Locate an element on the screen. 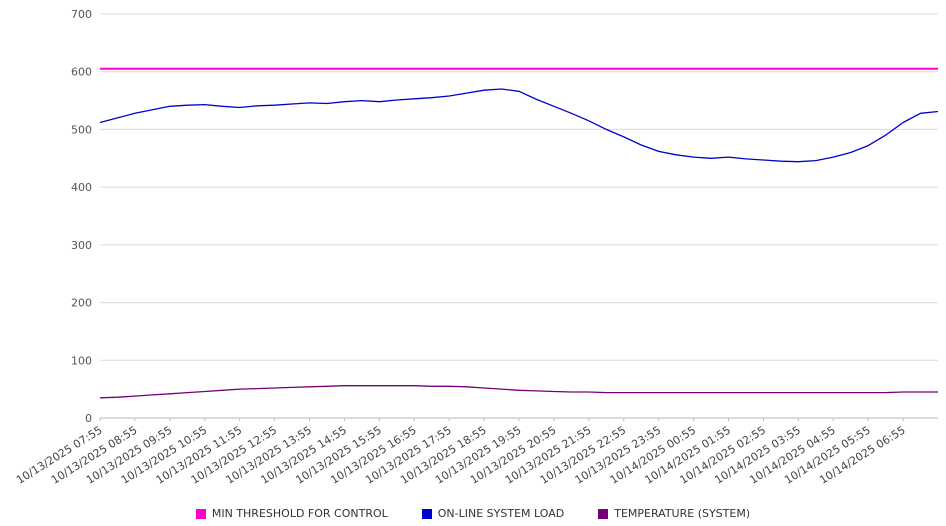  y-tick-label: 700 is located at coordinates (81, 14).